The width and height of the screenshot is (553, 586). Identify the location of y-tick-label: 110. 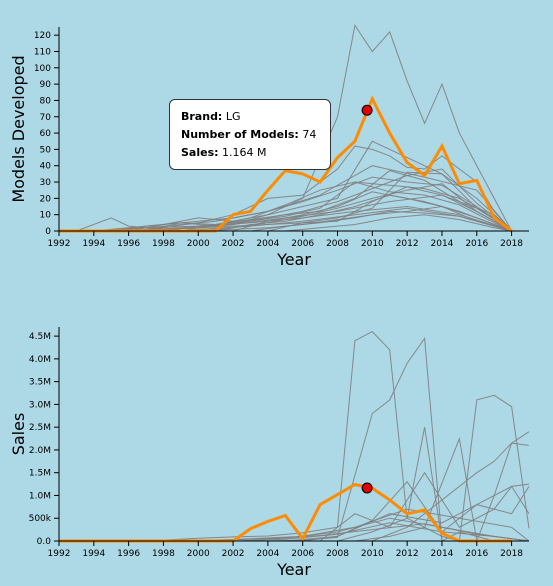
(42, 52).